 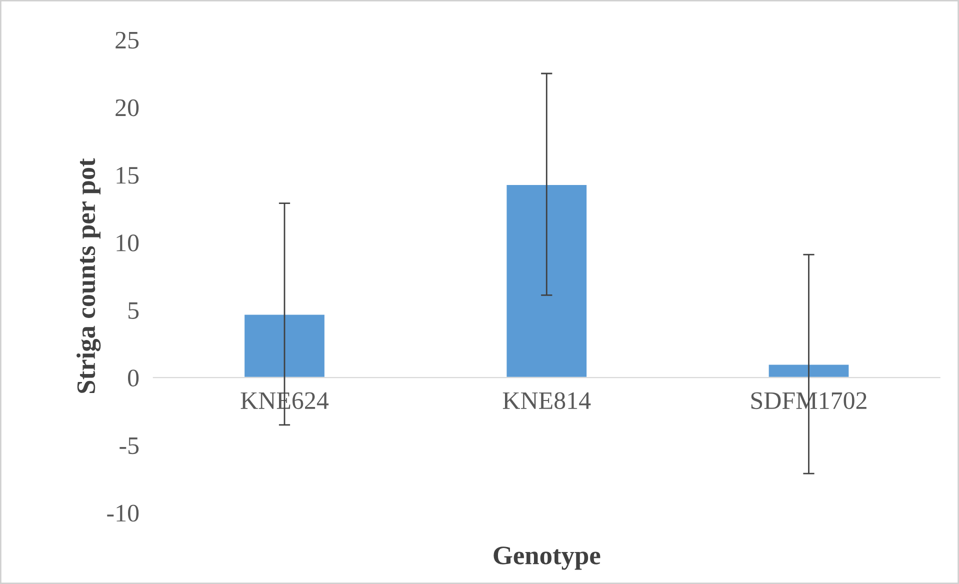 I want to click on x-tick-label: KNE814, so click(x=546, y=401).